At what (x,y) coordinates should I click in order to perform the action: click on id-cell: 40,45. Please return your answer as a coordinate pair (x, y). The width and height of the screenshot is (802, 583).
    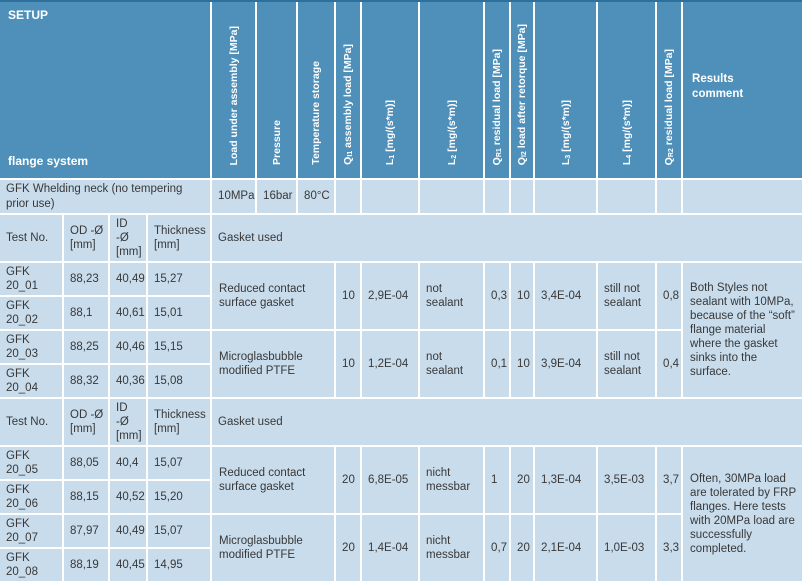
    Looking at the image, I should click on (129, 566).